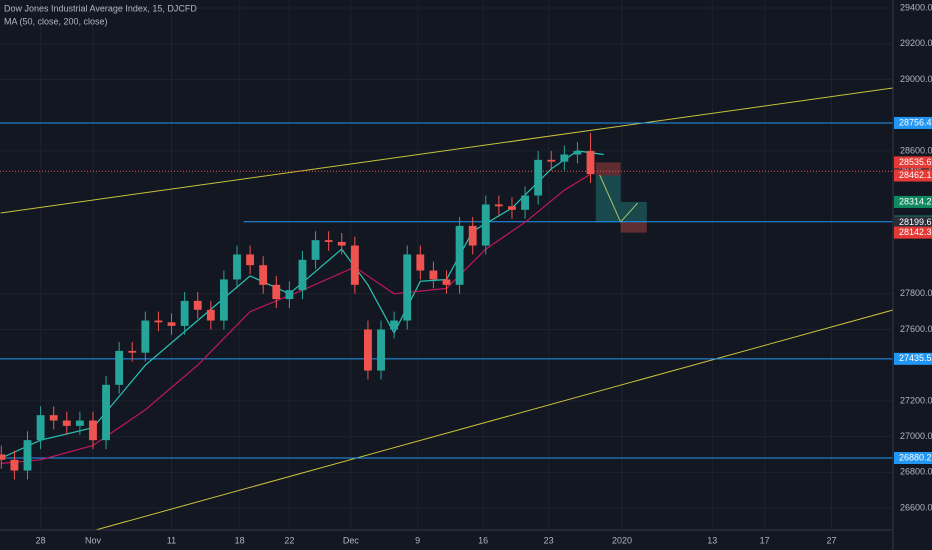  I want to click on price-label: 28142.3, so click(915, 232).